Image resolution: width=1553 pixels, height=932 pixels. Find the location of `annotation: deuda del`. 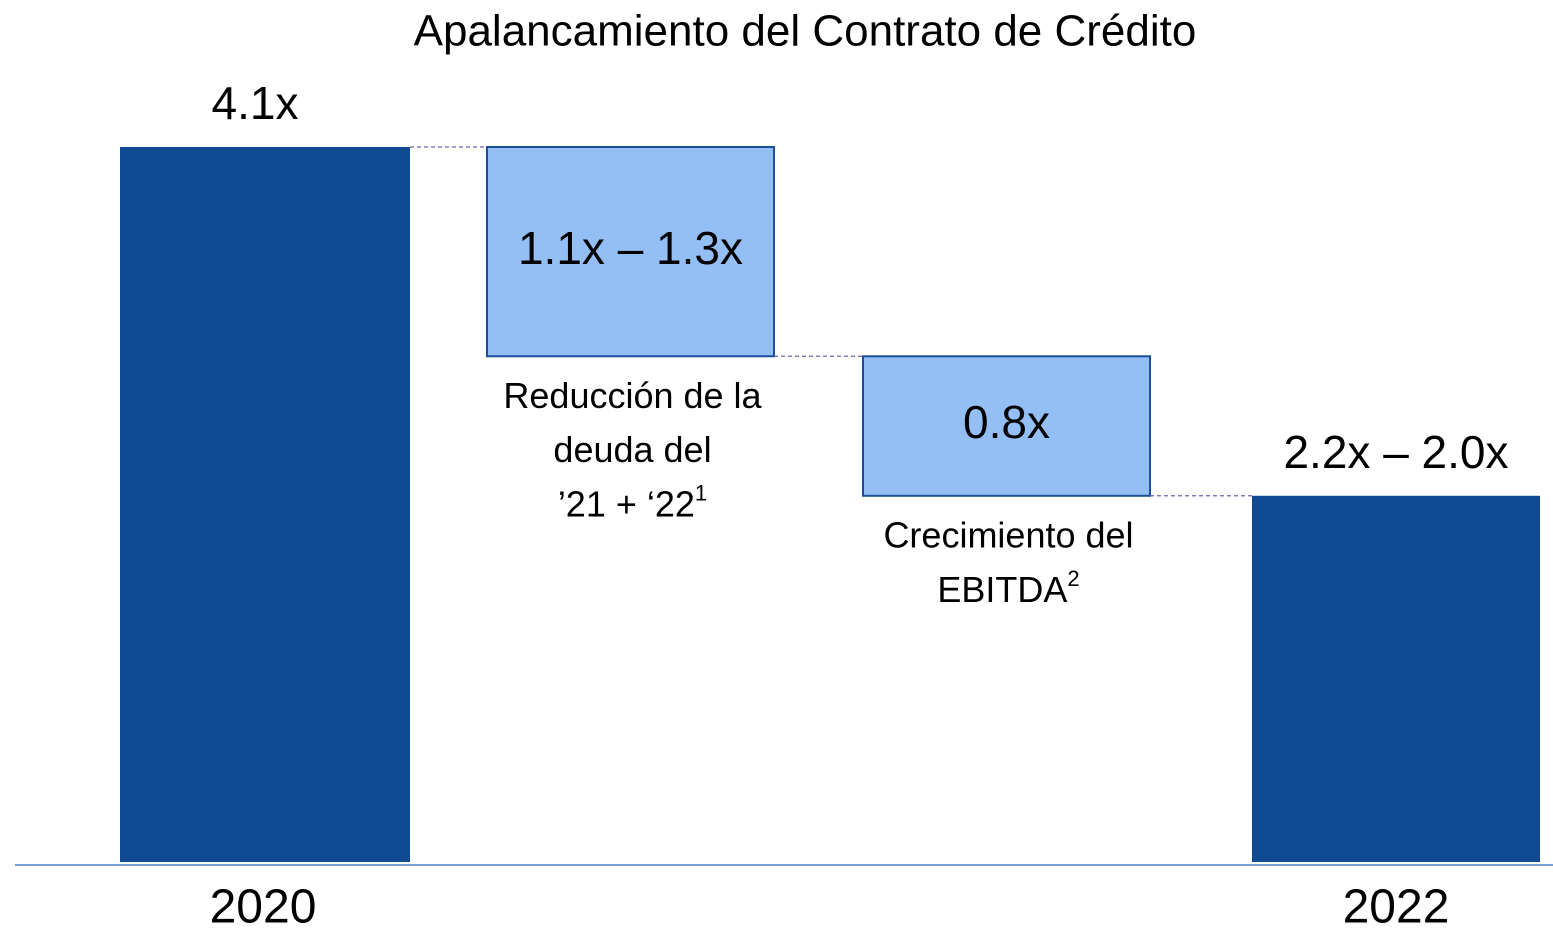

annotation: deuda del is located at coordinates (632, 449).